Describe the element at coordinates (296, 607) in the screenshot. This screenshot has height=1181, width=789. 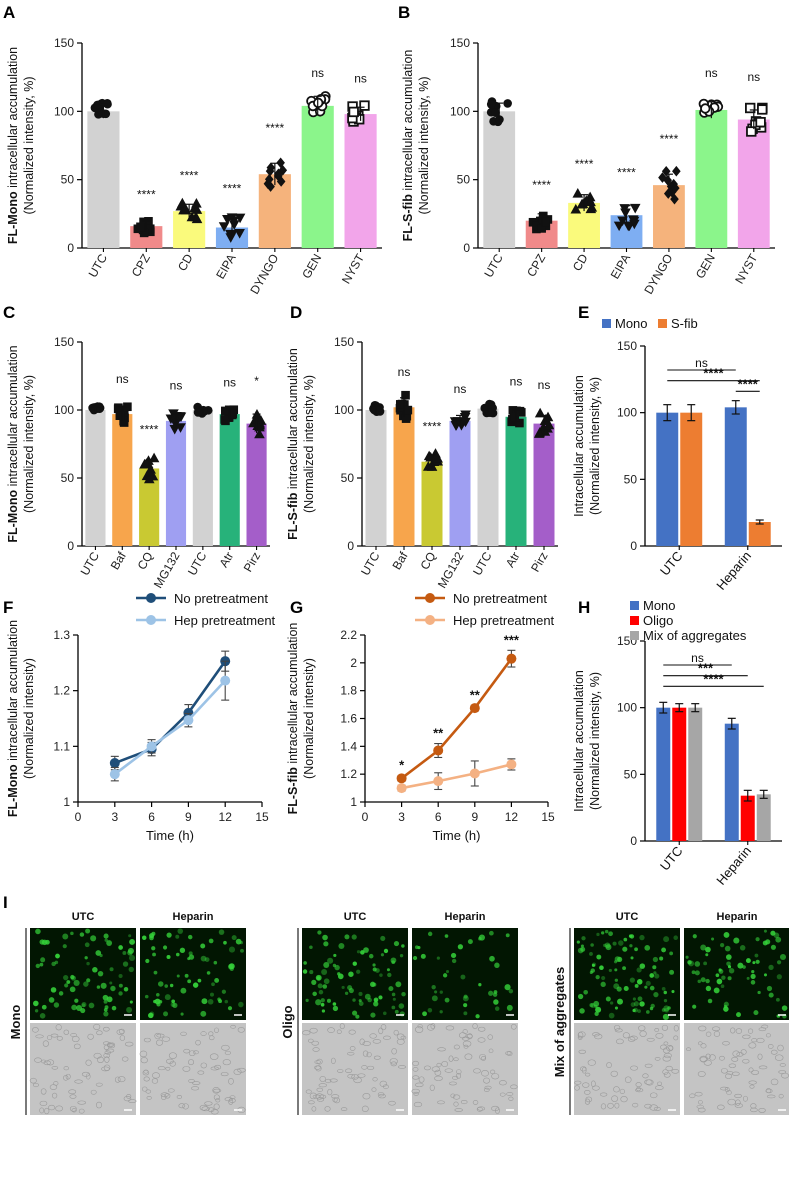
I see `panel-letter-g: G` at that location.